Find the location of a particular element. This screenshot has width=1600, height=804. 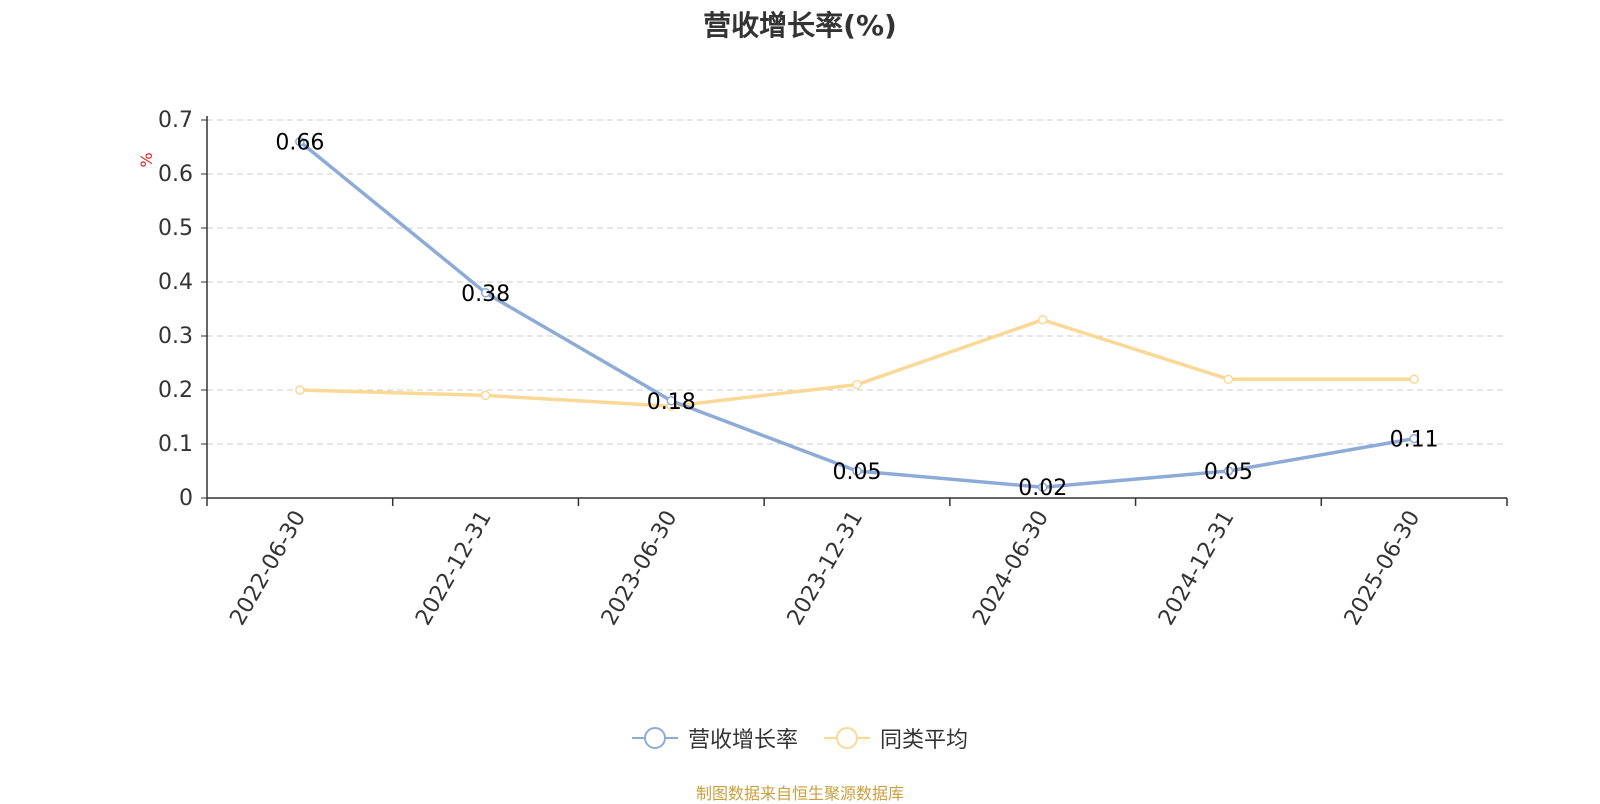

x-tick-label: 2024-06-30 is located at coordinates (1011, 568).